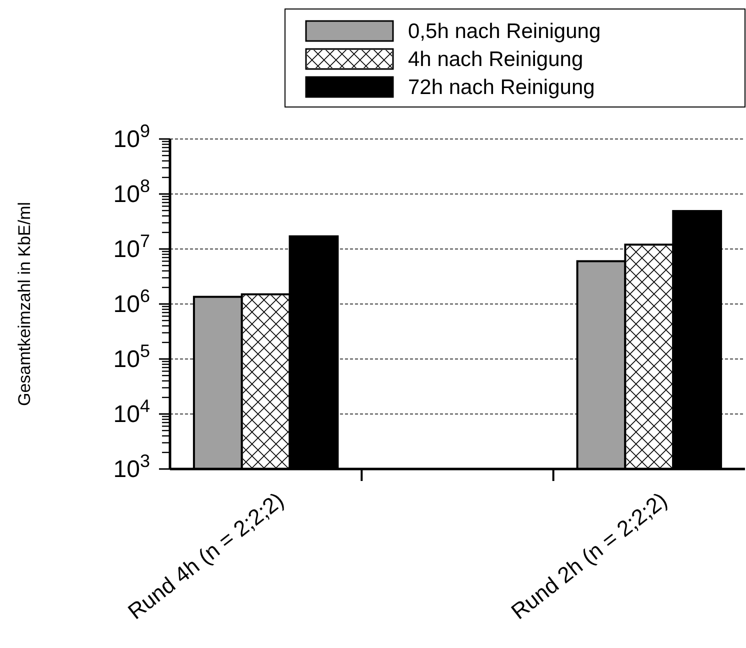 This screenshot has width=746, height=648. Describe the element at coordinates (131, 137) in the screenshot. I see `y-tick-label: 10$^{9}$` at that location.